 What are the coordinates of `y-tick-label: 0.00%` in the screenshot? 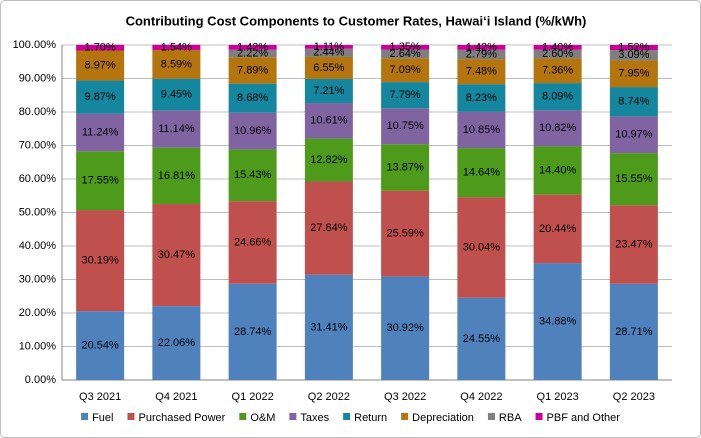 It's located at (40, 380).